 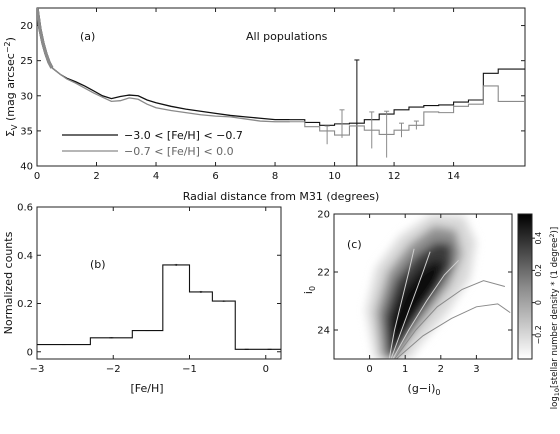 What do you see at coordinates (538, 334) in the screenshot?
I see `colorbar-tick-label: −0.2` at bounding box center [538, 334].